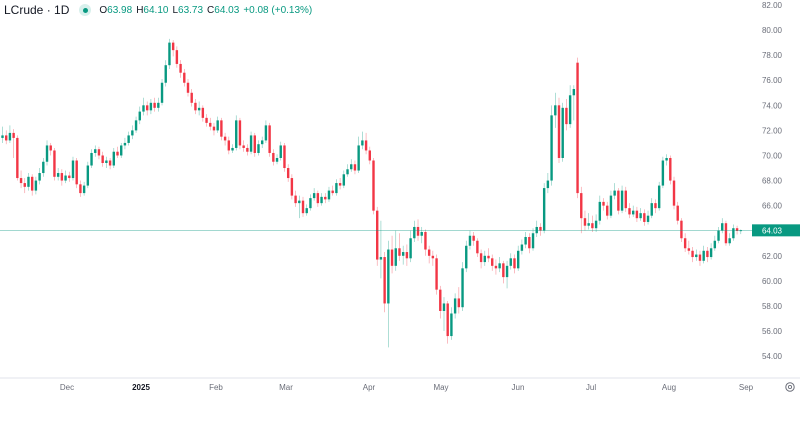 Image resolution: width=800 pixels, height=421 pixels. What do you see at coordinates (37, 10) in the screenshot?
I see `symbol-title: LCrude · 1D` at bounding box center [37, 10].